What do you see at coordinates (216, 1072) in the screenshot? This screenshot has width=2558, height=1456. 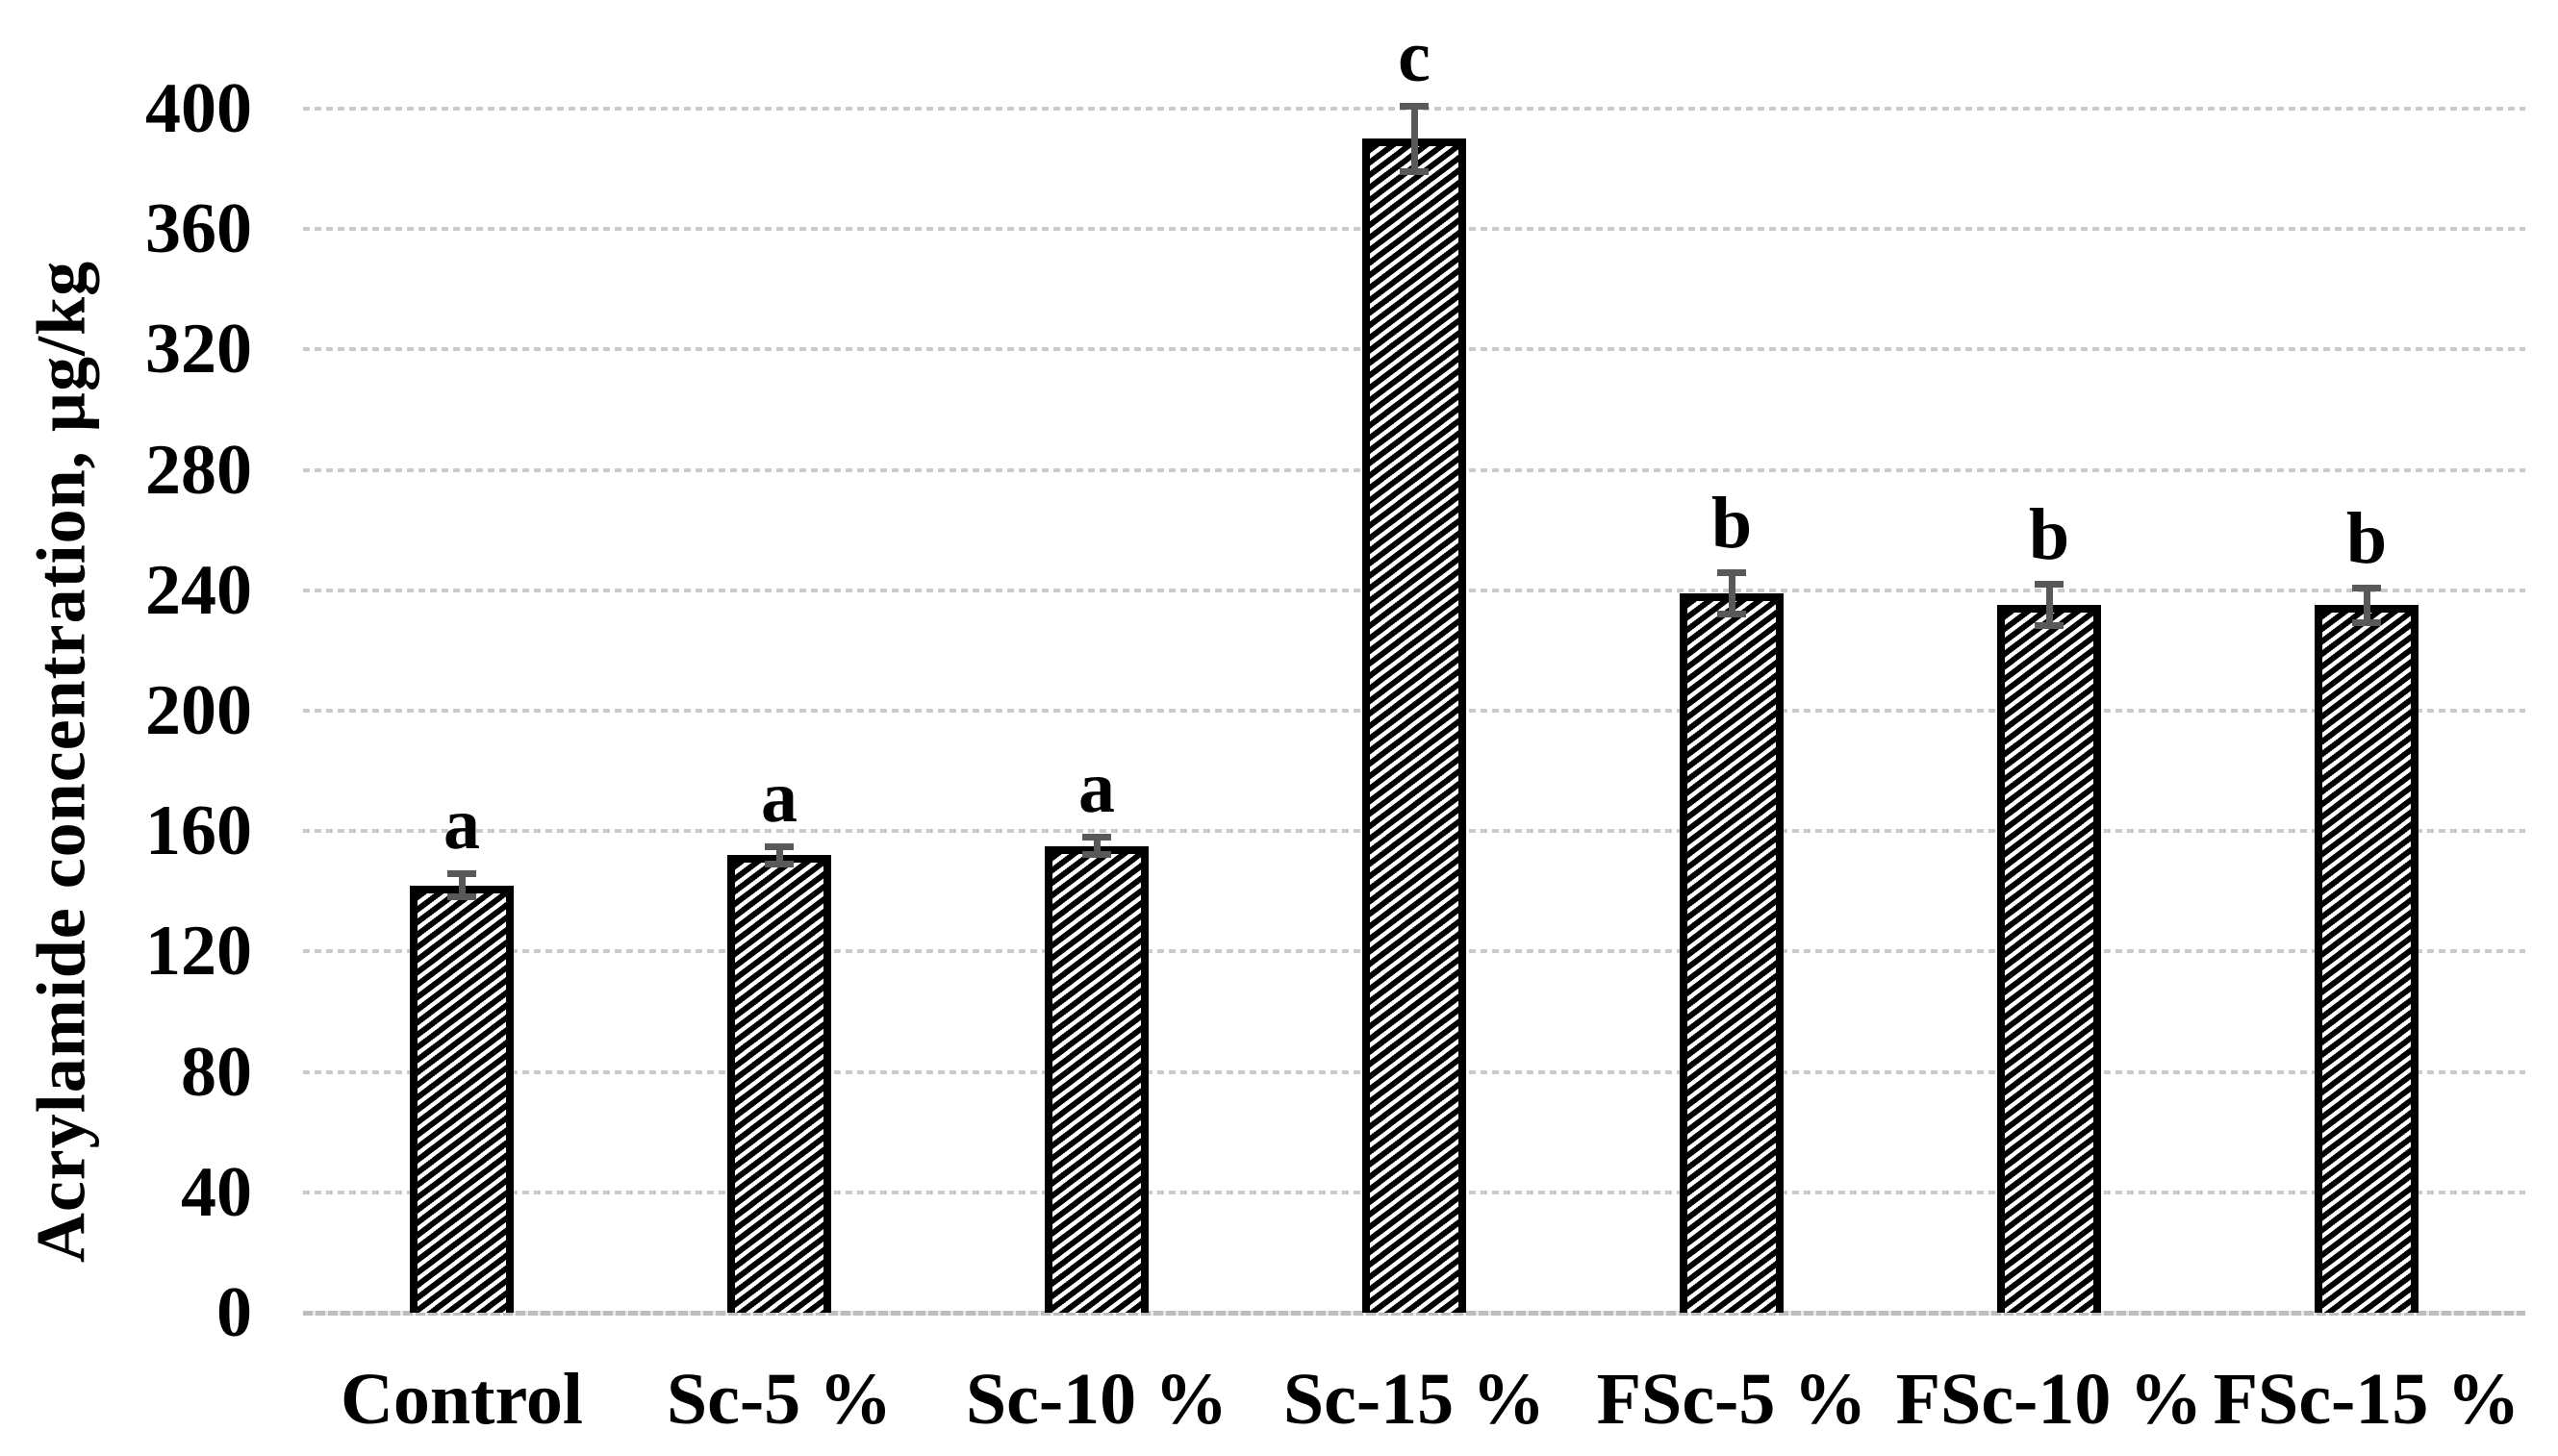 I see `y-tick-label-80: 80` at bounding box center [216, 1072].